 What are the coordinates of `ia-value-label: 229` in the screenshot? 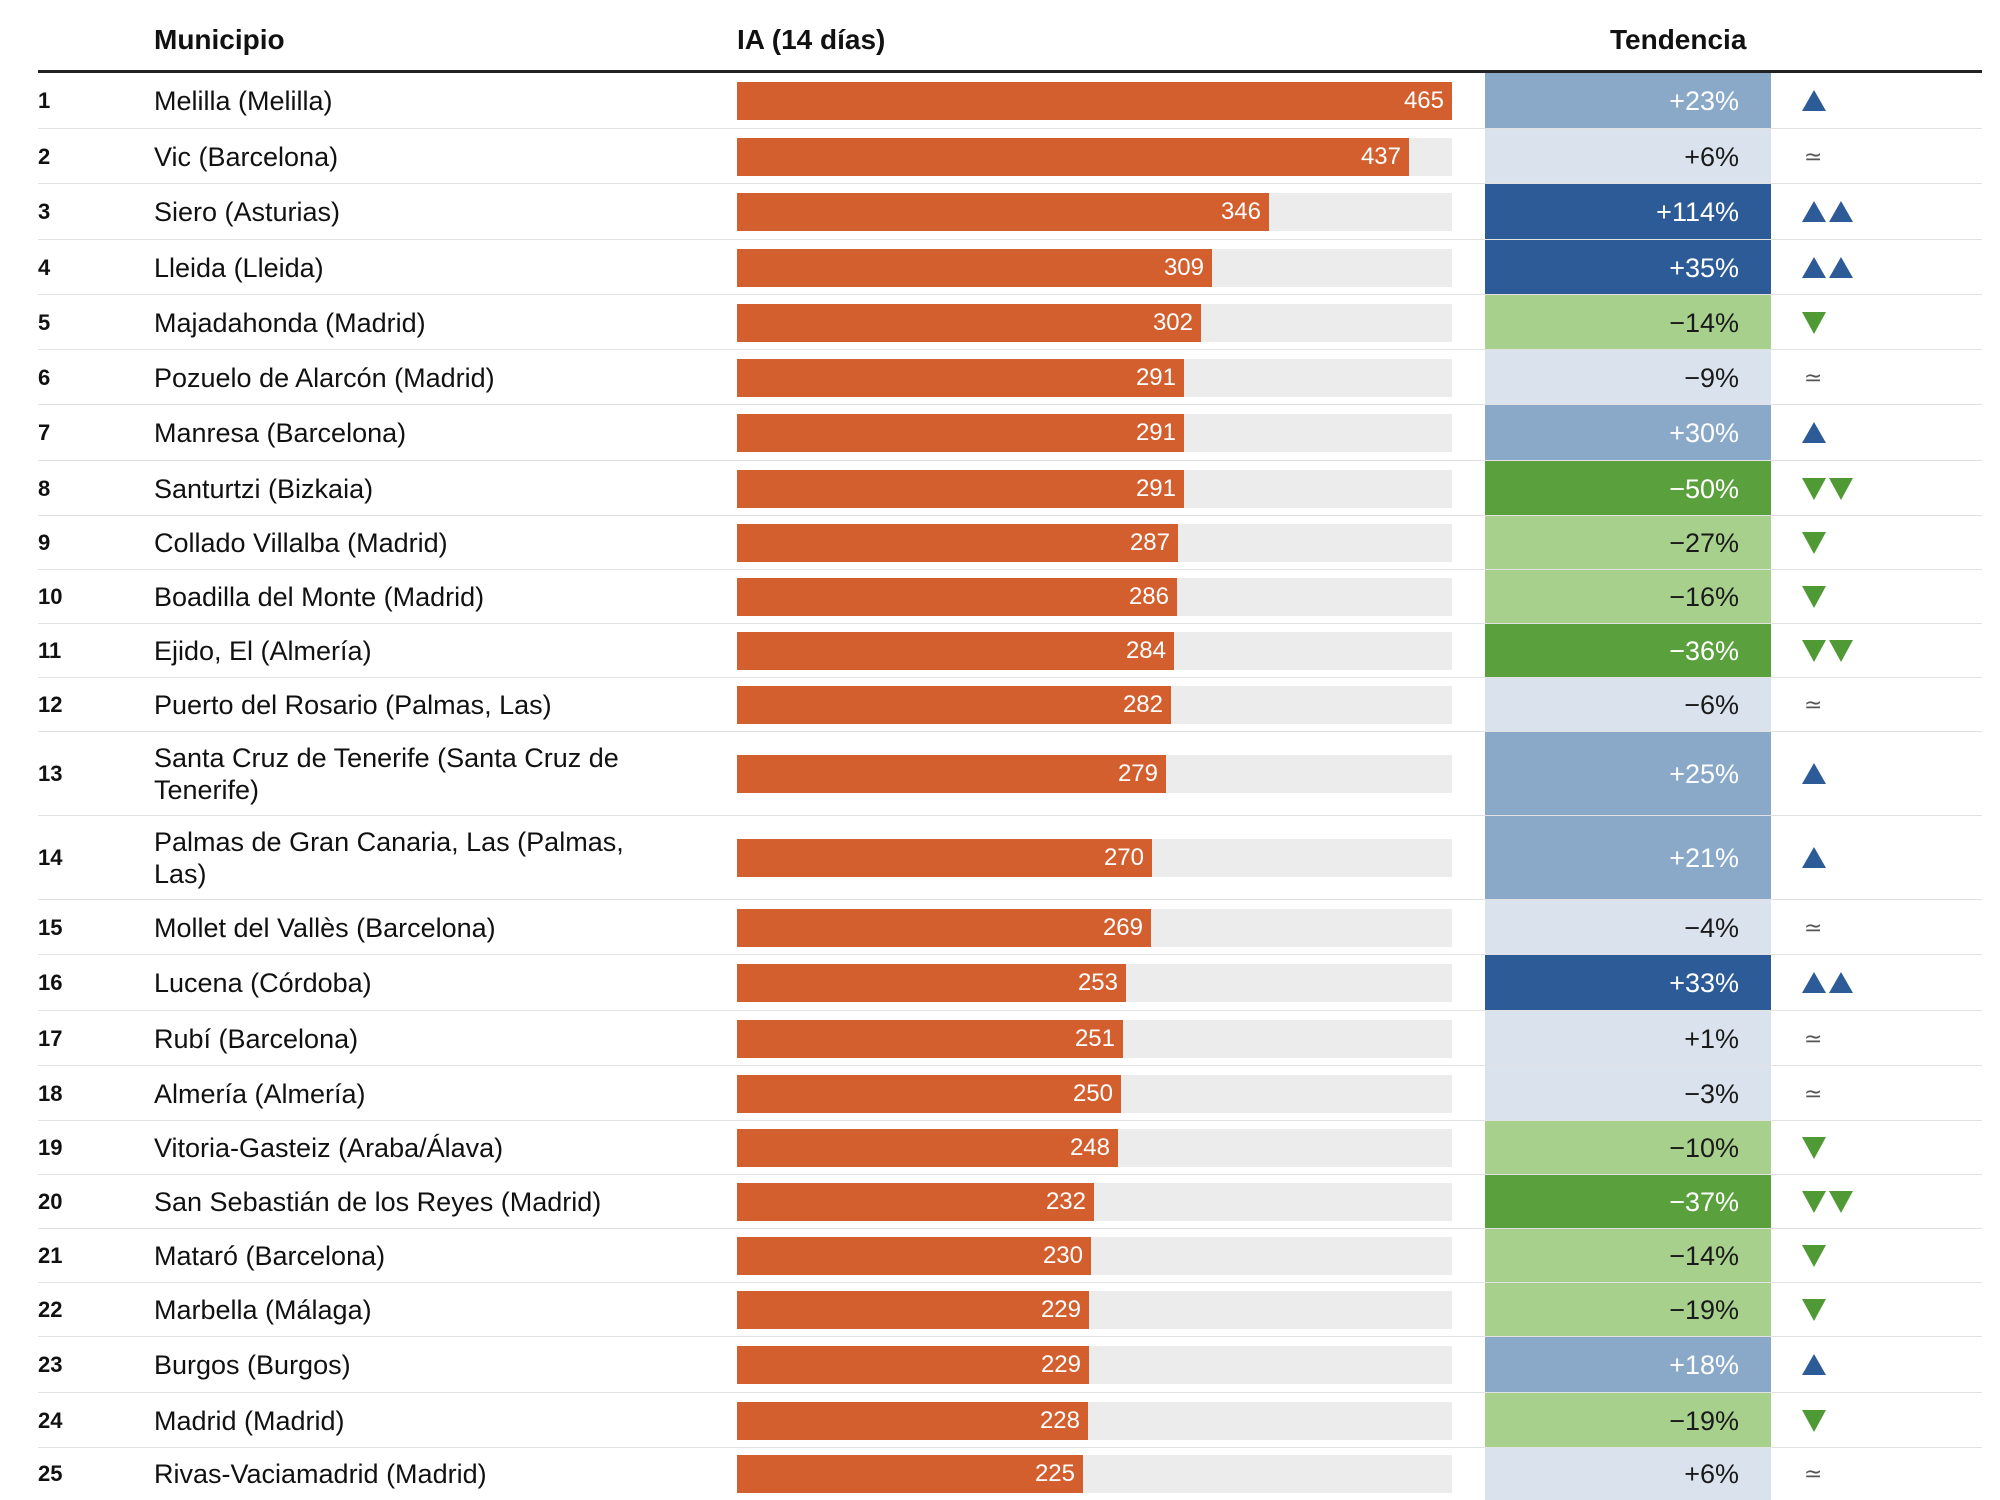 It's located at (1060, 1309).